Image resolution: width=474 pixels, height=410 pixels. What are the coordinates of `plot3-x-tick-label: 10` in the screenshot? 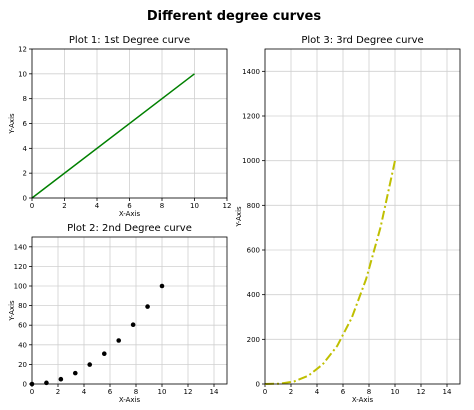 It's located at (395, 392).